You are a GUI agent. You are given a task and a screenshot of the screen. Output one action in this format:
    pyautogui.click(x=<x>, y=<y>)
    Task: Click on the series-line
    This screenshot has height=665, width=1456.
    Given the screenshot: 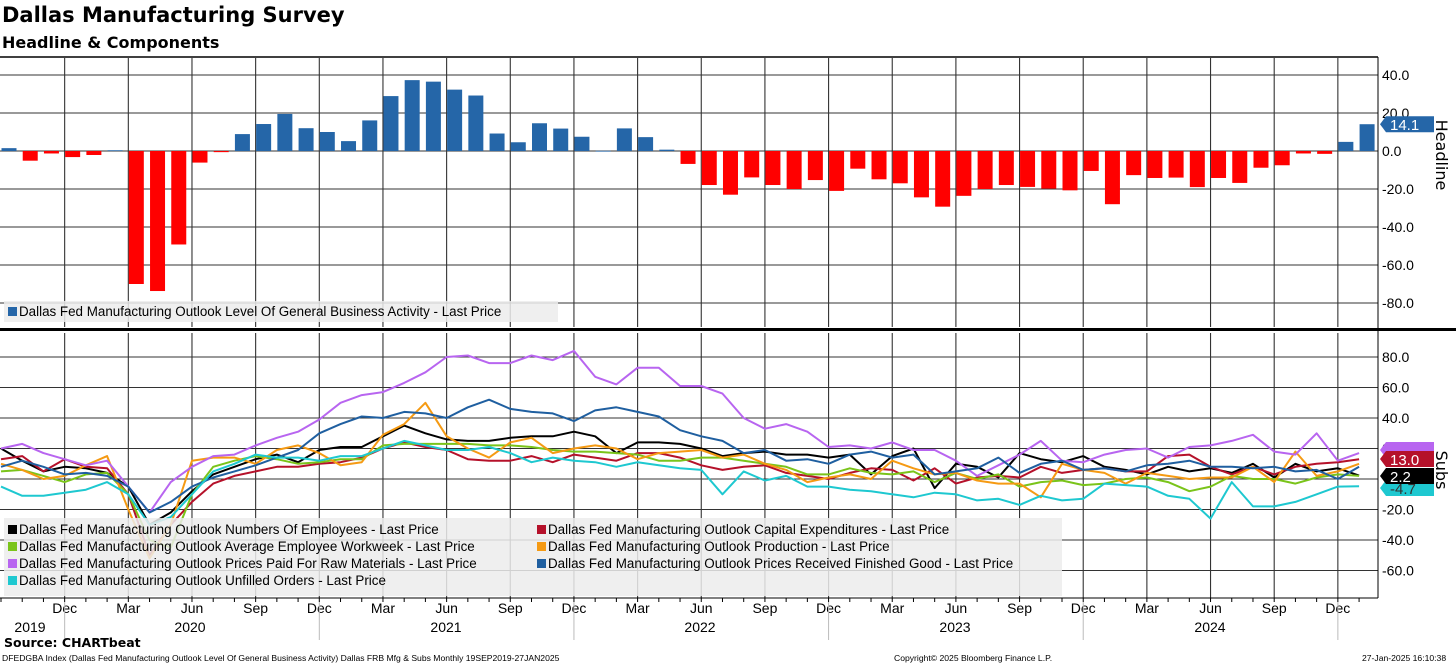 What is the action you would take?
    pyautogui.click(x=680, y=482)
    